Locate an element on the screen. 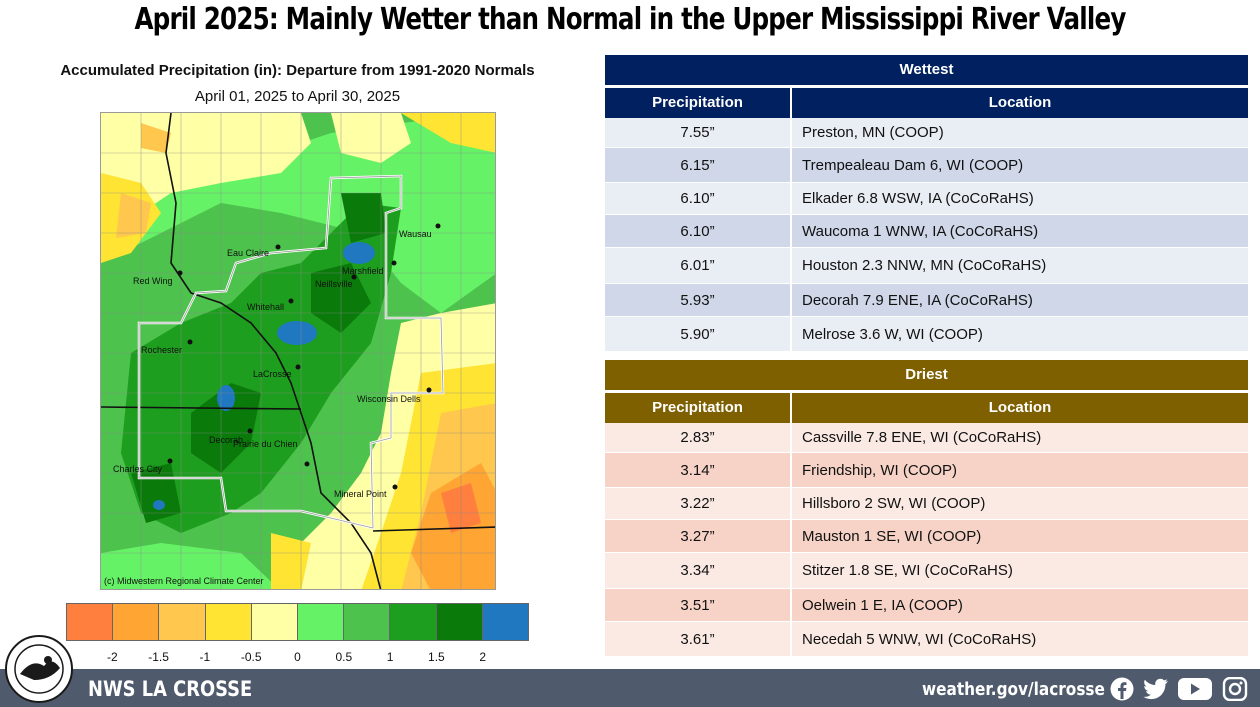  precipitation-cell: 3.51” is located at coordinates (698, 605).